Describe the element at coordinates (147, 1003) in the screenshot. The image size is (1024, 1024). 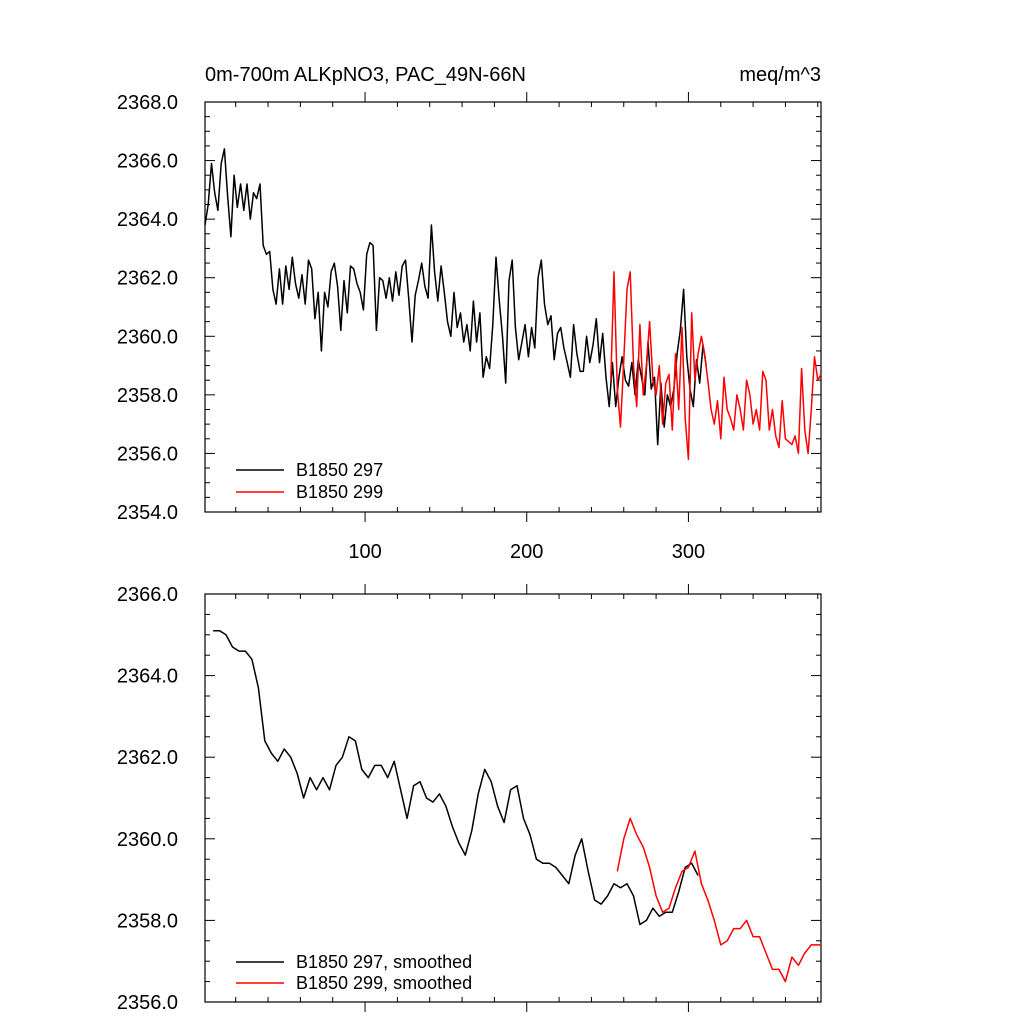
I see `bottom-y-tick-label: 2356.0` at that location.